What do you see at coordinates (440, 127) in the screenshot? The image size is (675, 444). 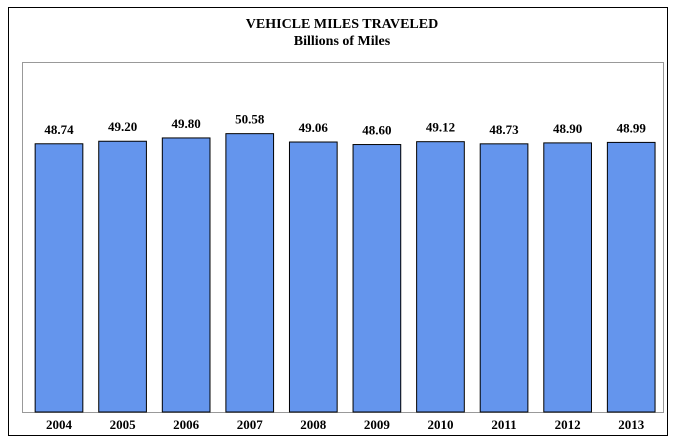 I see `data-label: 49.12` at bounding box center [440, 127].